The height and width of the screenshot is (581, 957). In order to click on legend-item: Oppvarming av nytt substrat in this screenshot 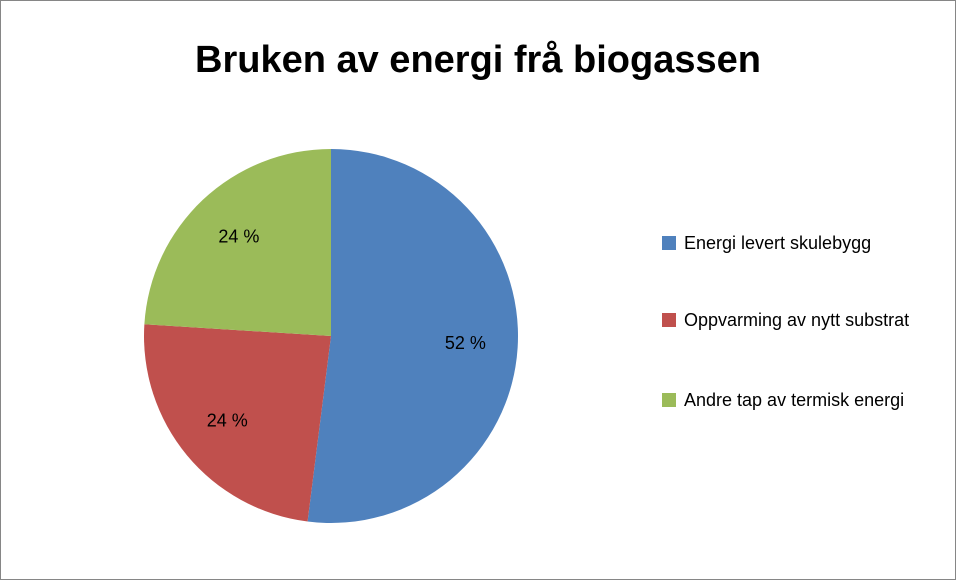, I will do `click(790, 320)`.